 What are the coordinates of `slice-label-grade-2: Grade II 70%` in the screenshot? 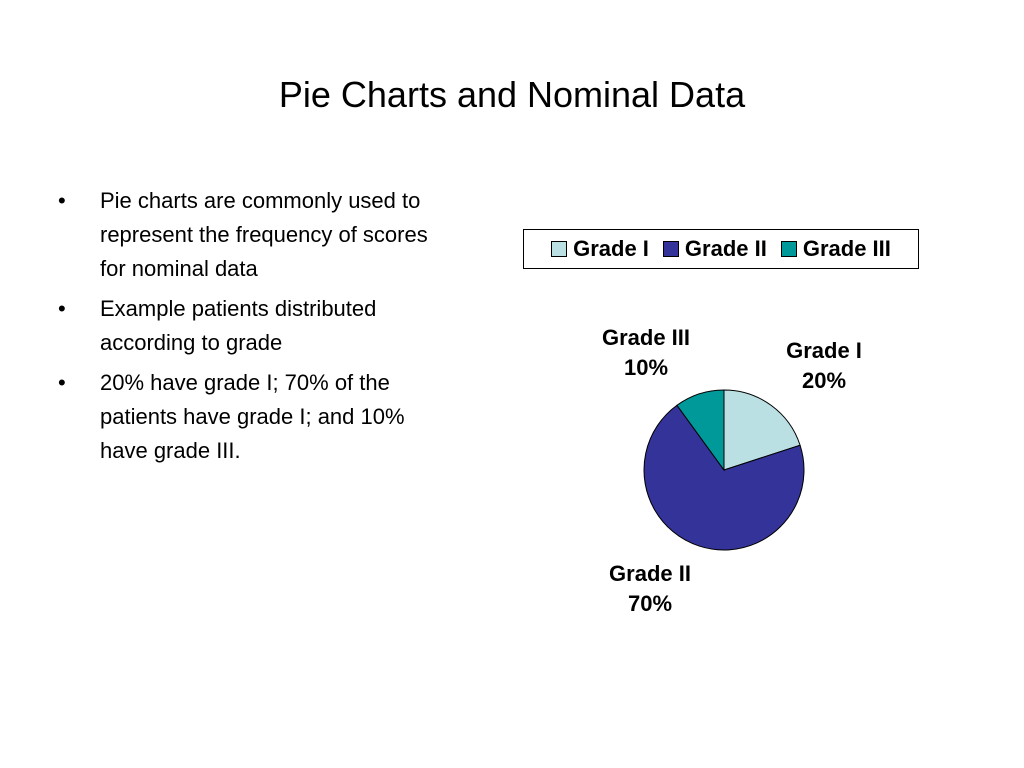 It's located at (650, 589).